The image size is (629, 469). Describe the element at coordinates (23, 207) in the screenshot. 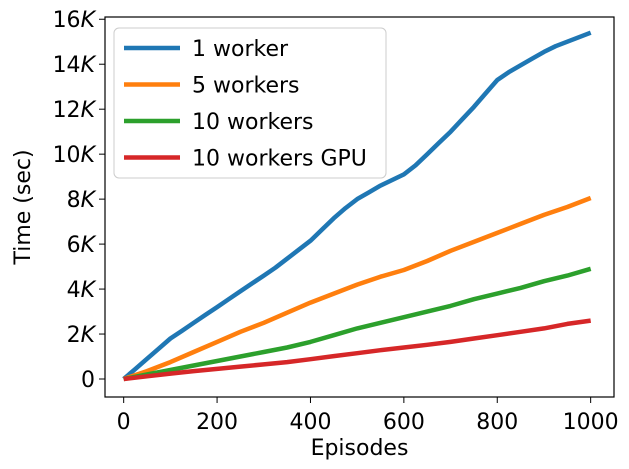

I see `y-axis-label: Time (sec)` at that location.